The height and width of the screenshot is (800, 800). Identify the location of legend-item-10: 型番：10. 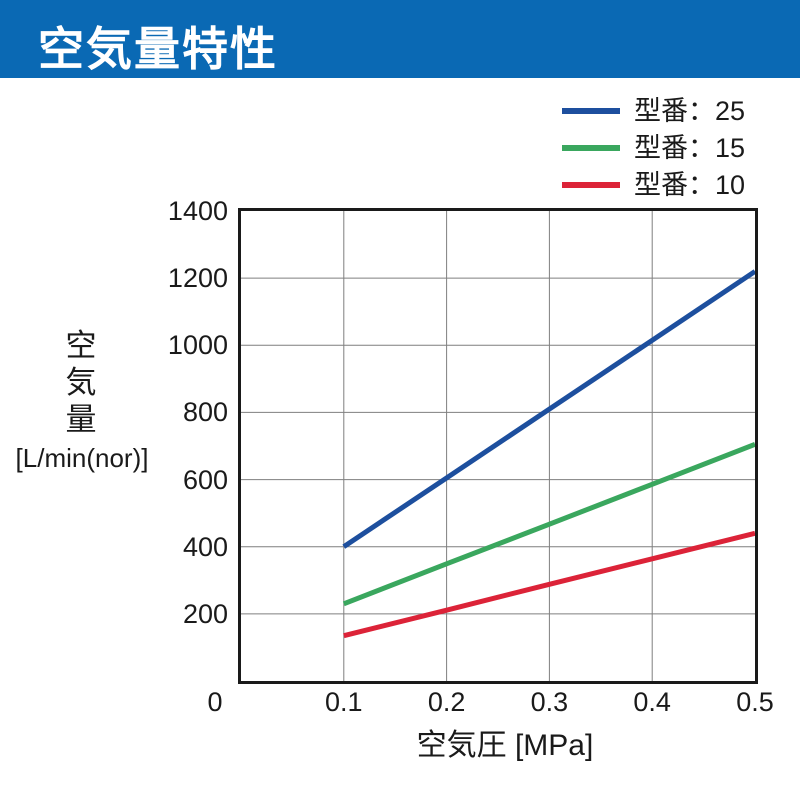
(653, 184).